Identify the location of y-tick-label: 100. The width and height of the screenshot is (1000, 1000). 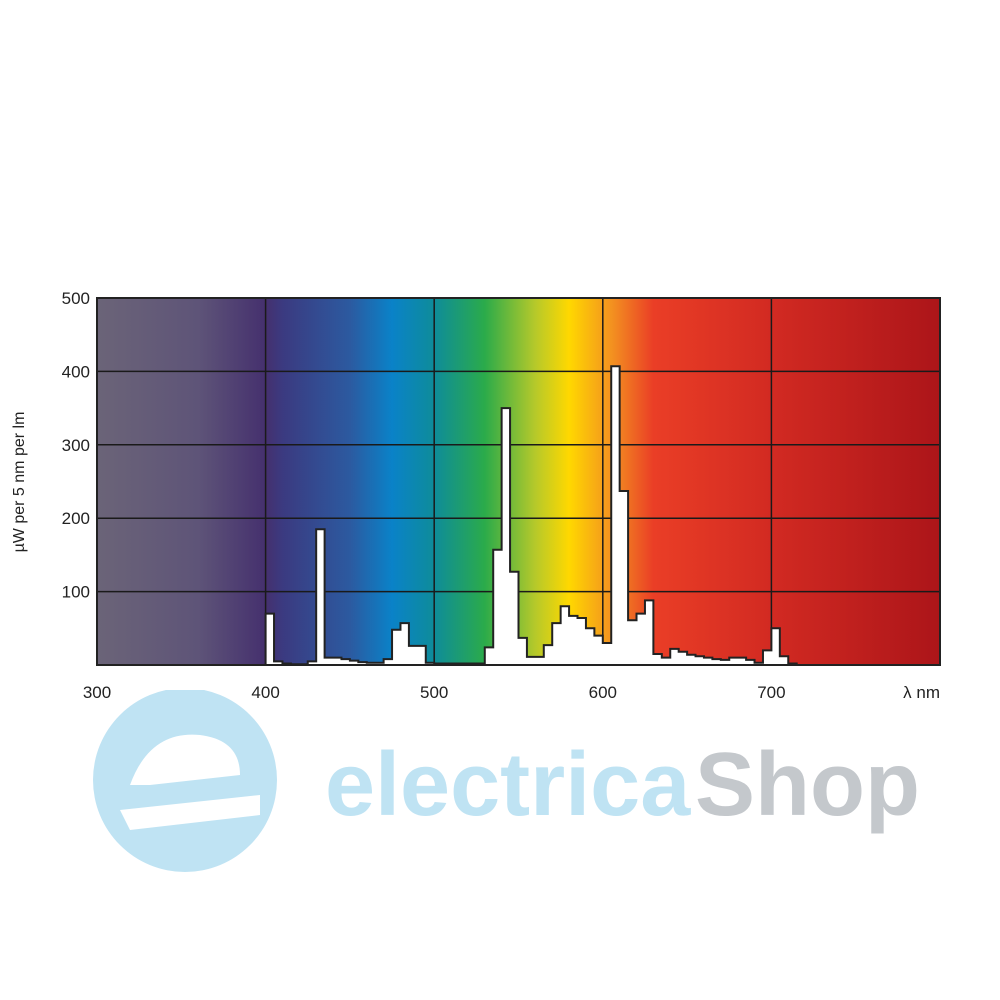
(76, 592).